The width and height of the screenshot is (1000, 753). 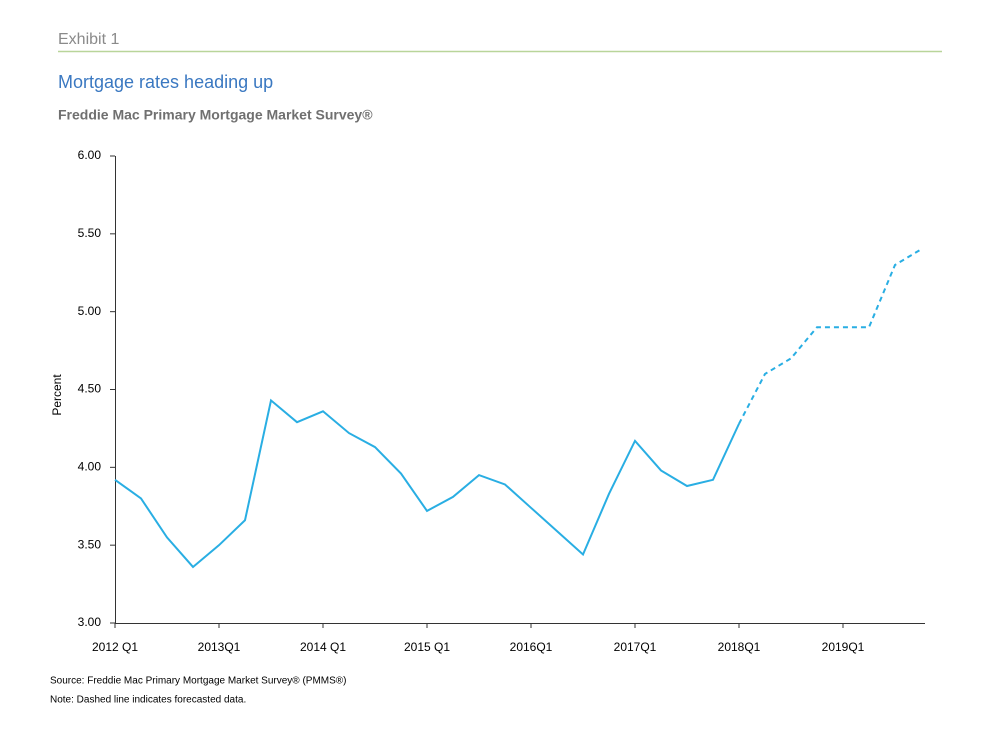 I want to click on y-tick-label: 4.50, so click(x=90, y=389).